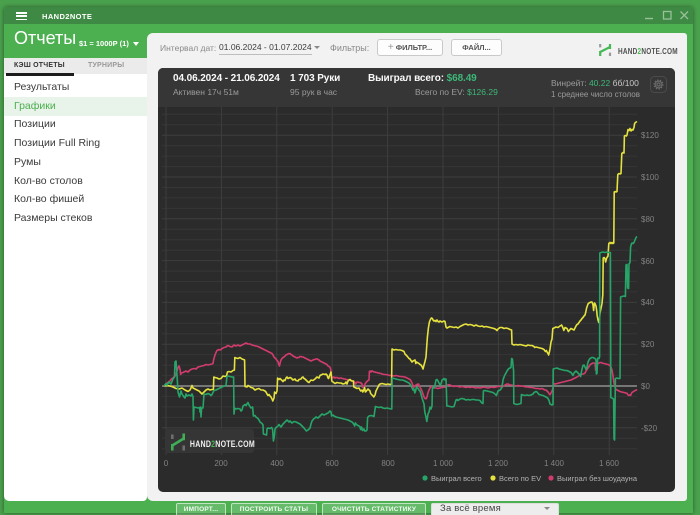 This screenshot has height=515, width=700. What do you see at coordinates (520, 478) in the screenshot?
I see `svg-text: Всего по EV` at bounding box center [520, 478].